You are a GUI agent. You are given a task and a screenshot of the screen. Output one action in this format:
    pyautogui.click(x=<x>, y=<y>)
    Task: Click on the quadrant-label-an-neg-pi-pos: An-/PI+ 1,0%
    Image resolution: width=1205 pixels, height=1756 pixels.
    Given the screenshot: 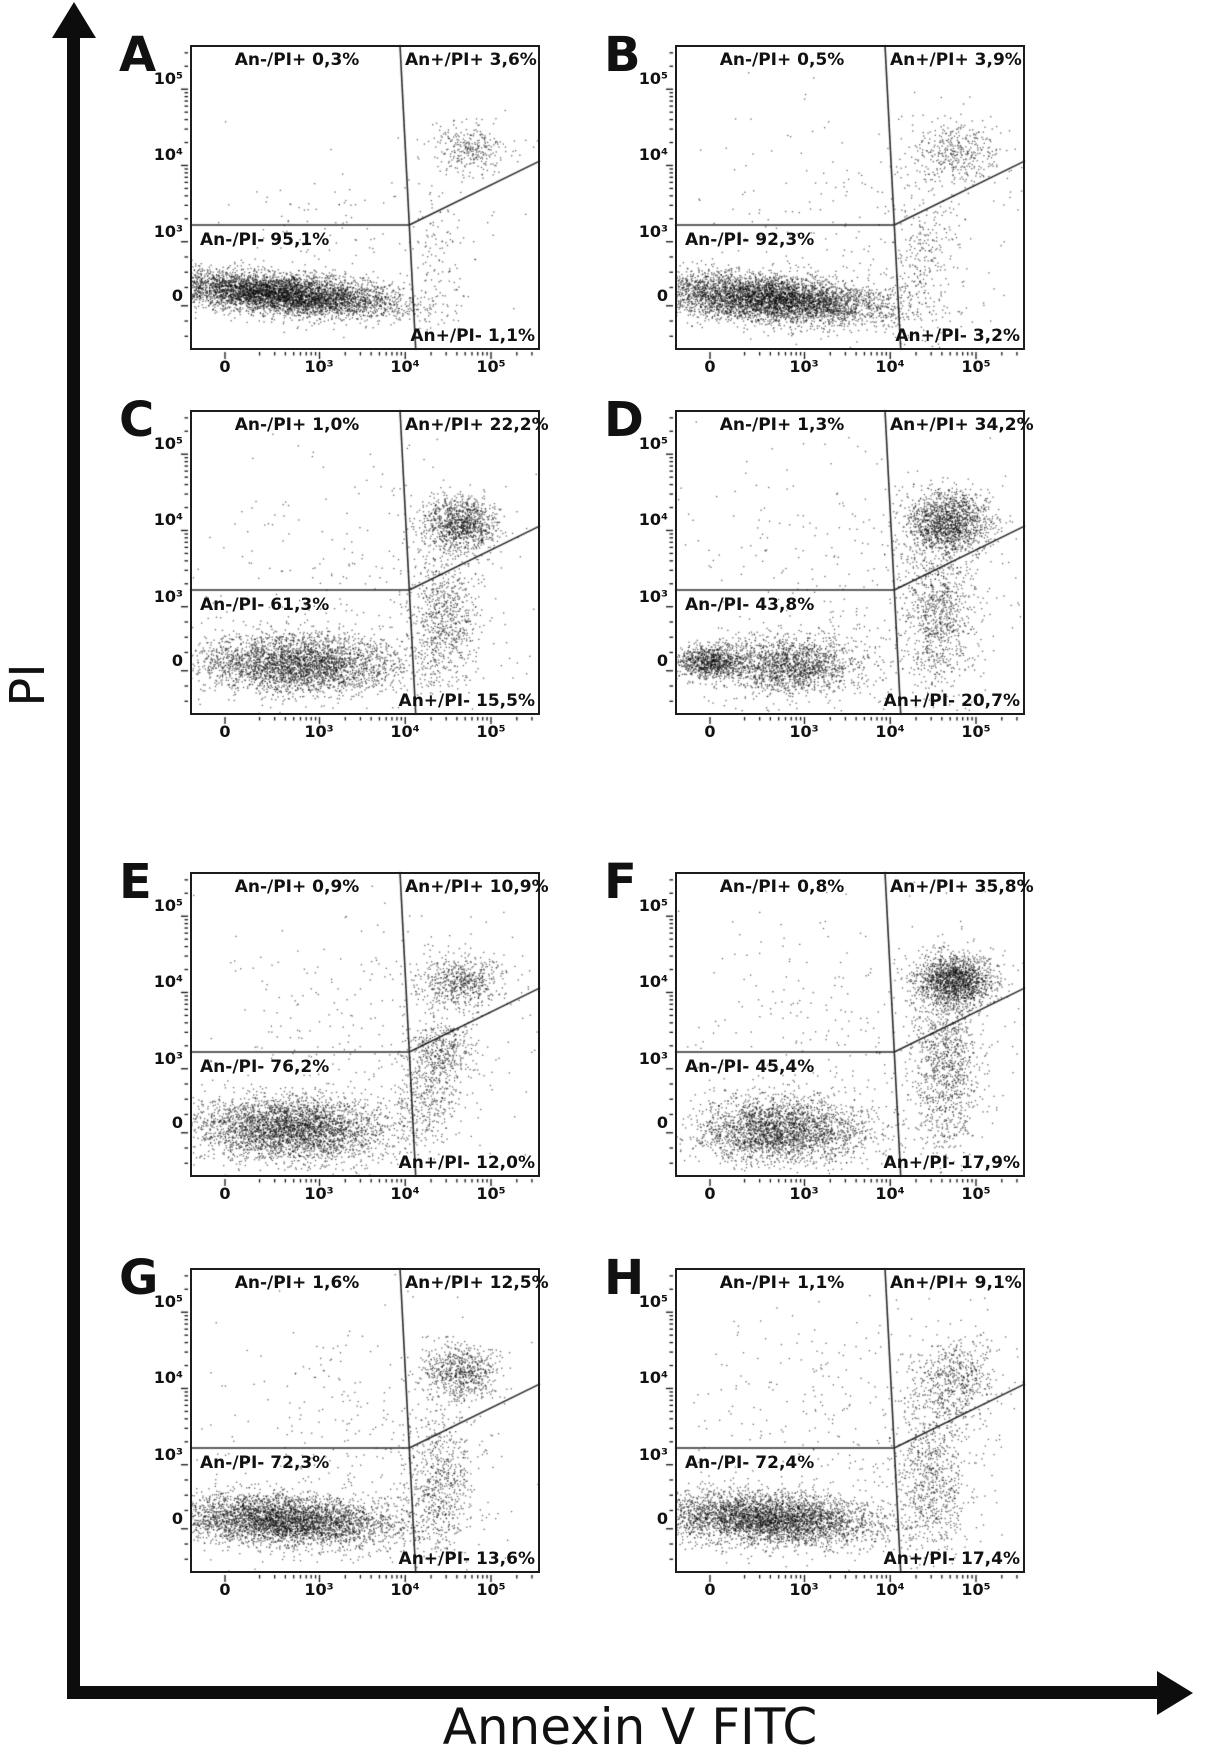 What is the action you would take?
    pyautogui.click(x=297, y=425)
    